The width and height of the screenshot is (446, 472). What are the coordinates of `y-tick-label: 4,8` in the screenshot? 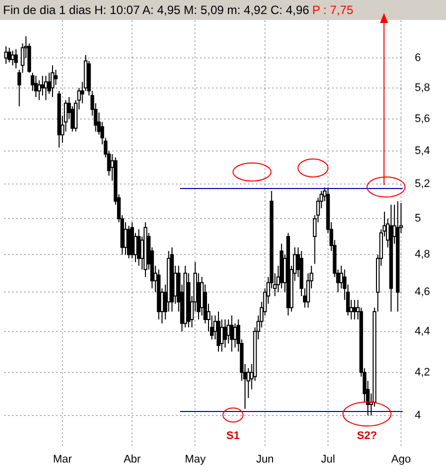 It's located at (422, 254).